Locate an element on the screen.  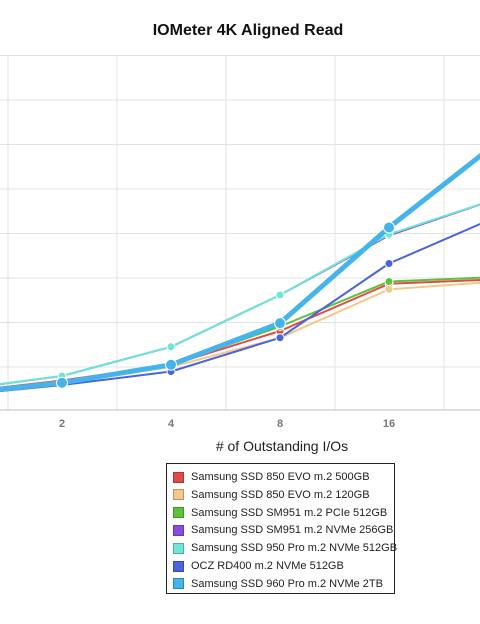
x-tick-label: 16 is located at coordinates (389, 424).